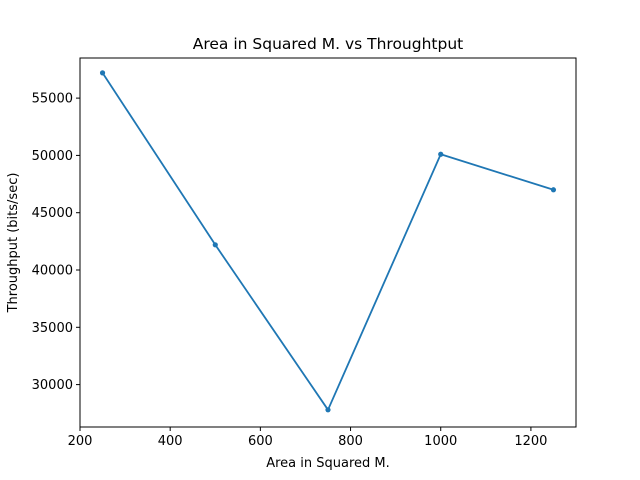  I want to click on y-tick-label: 35000, so click(52, 328).